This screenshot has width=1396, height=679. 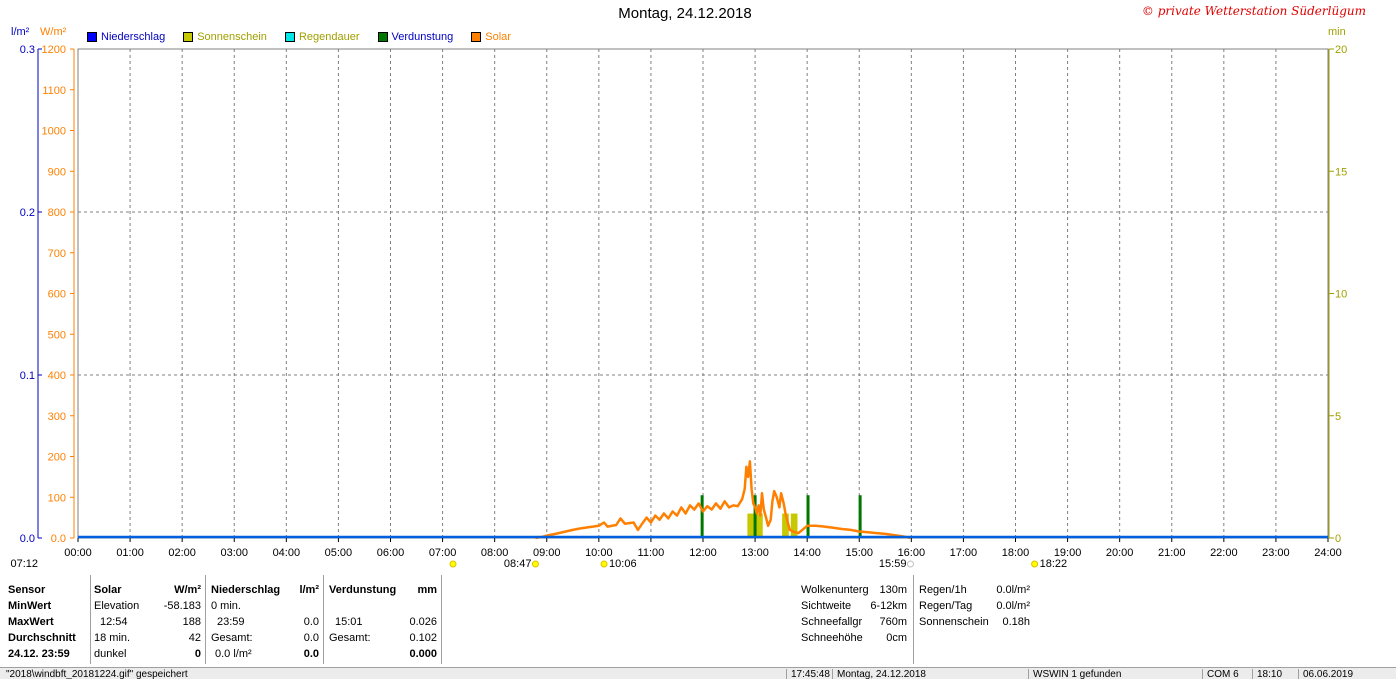 I want to click on x-tick-label: 16:00, so click(x=912, y=553).